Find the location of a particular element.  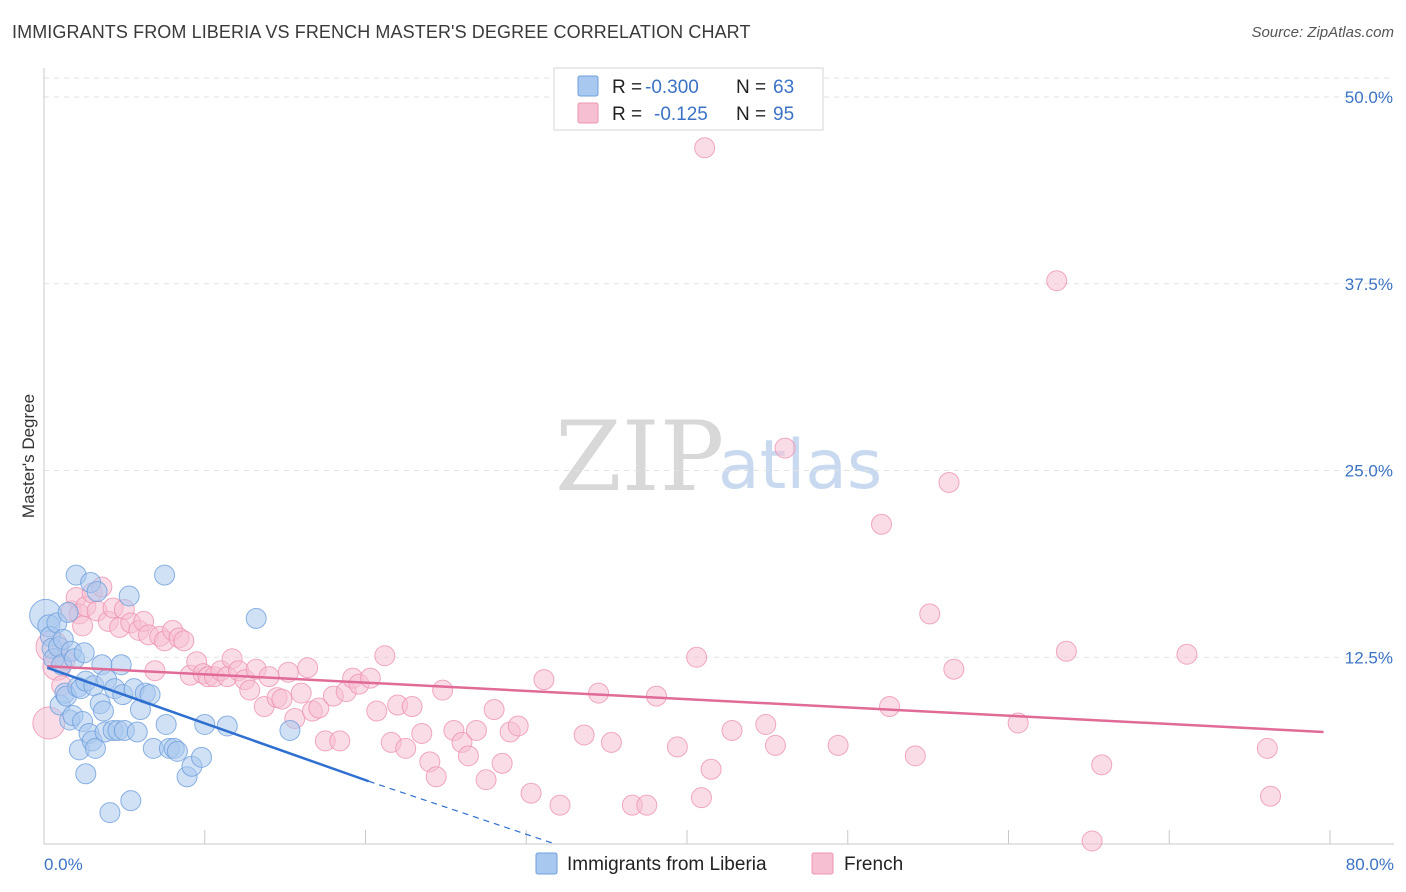

legend-r-label-liberia: R = is located at coordinates (627, 87).